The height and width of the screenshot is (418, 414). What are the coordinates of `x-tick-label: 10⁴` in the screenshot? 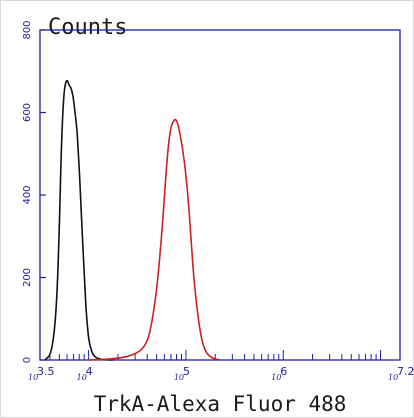 It's located at (85, 373).